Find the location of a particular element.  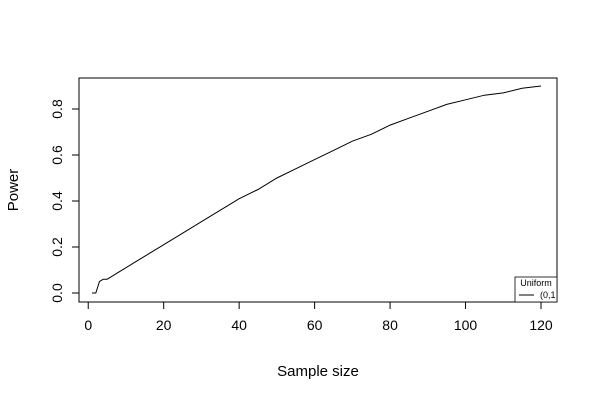

x-tick-label: 40 is located at coordinates (239, 325).